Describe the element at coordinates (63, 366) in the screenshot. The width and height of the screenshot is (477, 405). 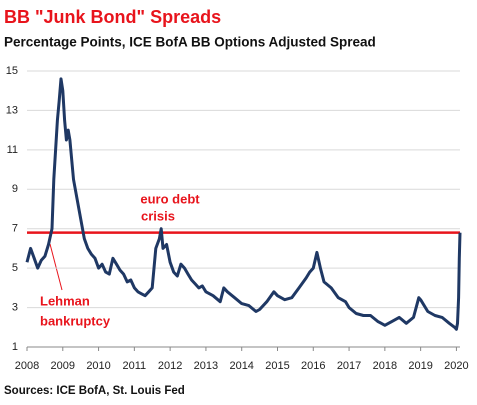
I see `x-tick-label: 2009` at that location.